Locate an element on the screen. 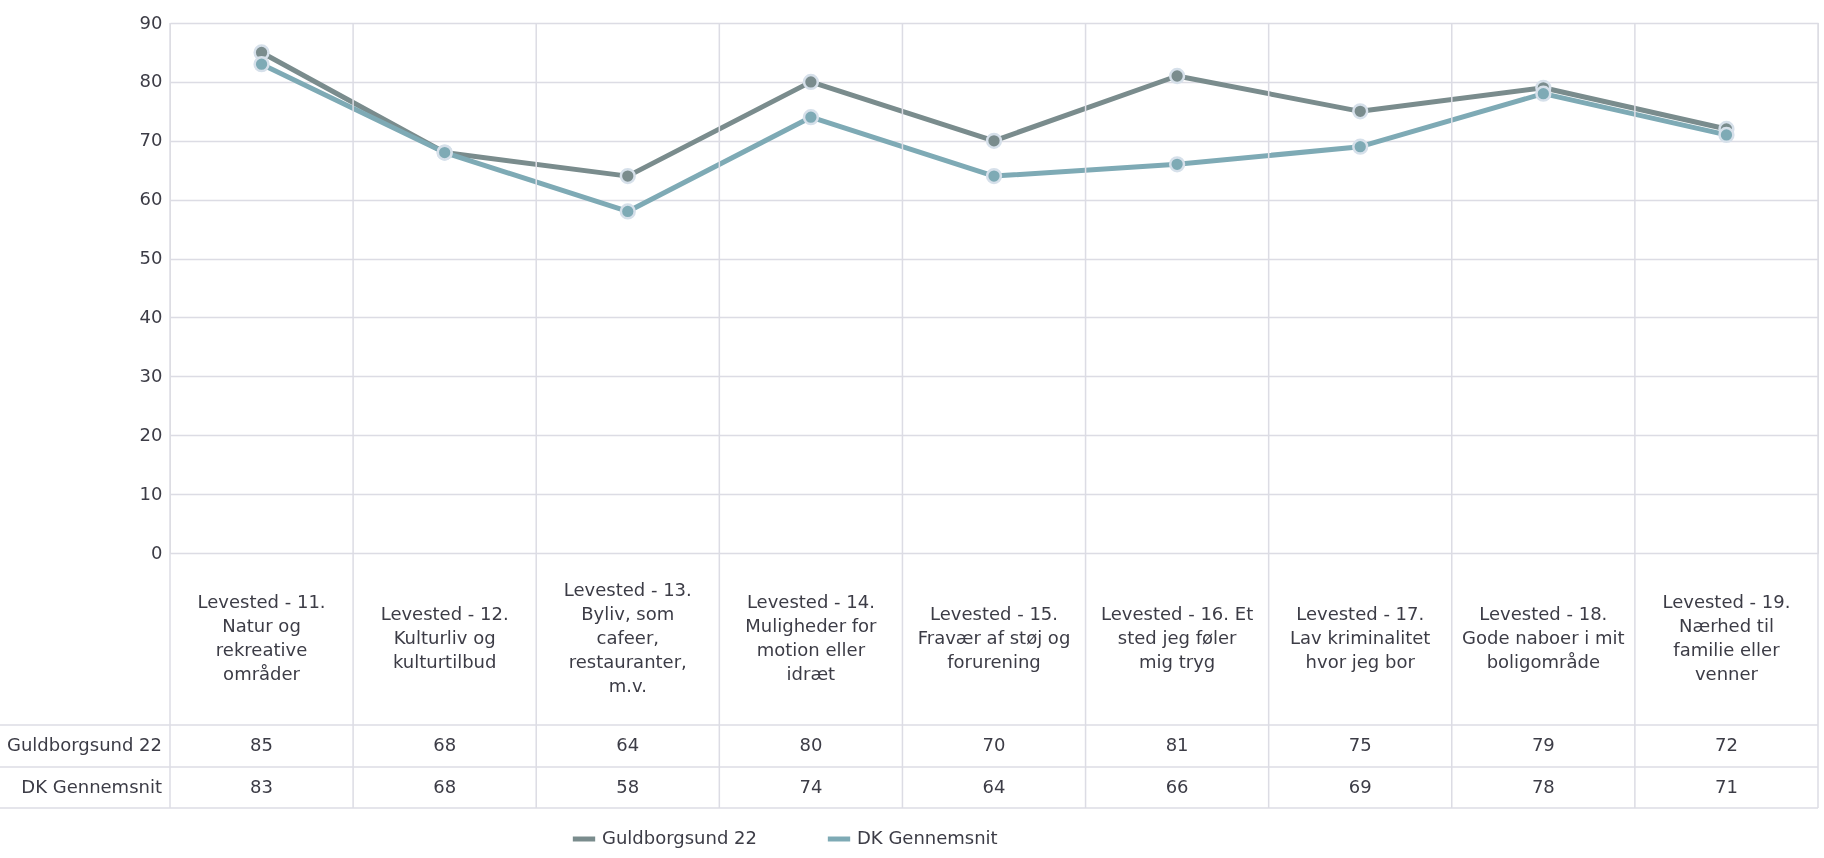 The width and height of the screenshot is (1824, 858). y-tick-label: 50 is located at coordinates (151, 258).